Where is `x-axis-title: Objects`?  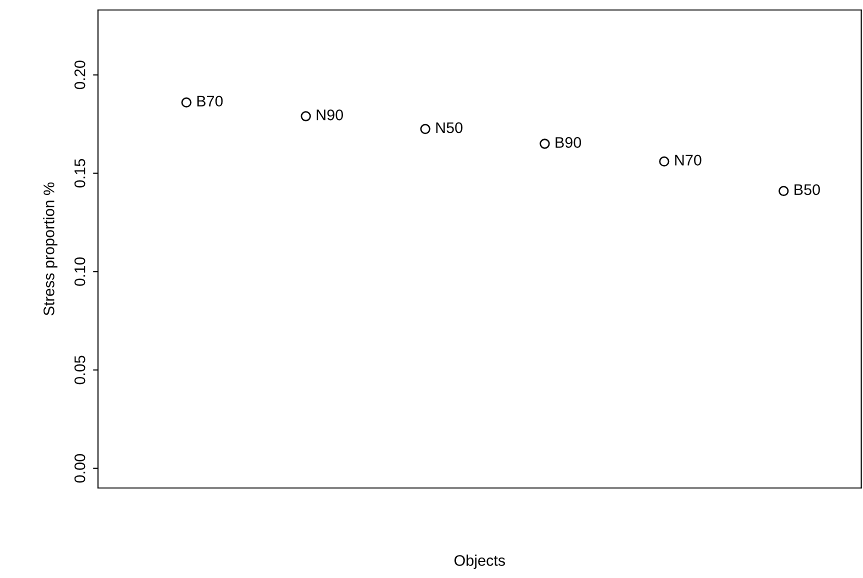
x-axis-title: Objects is located at coordinates (479, 561).